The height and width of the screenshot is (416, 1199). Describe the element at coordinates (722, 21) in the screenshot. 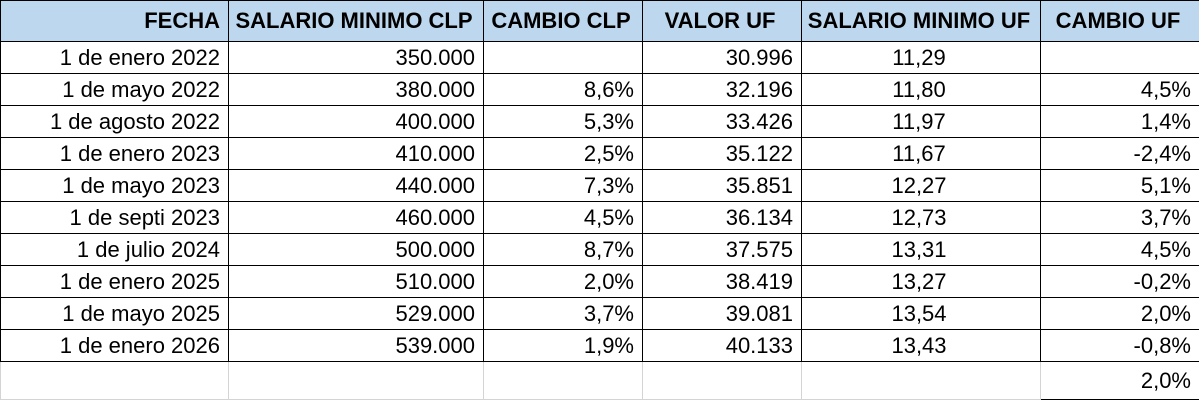

I see `header-valor-uf: VALOR UF` at that location.